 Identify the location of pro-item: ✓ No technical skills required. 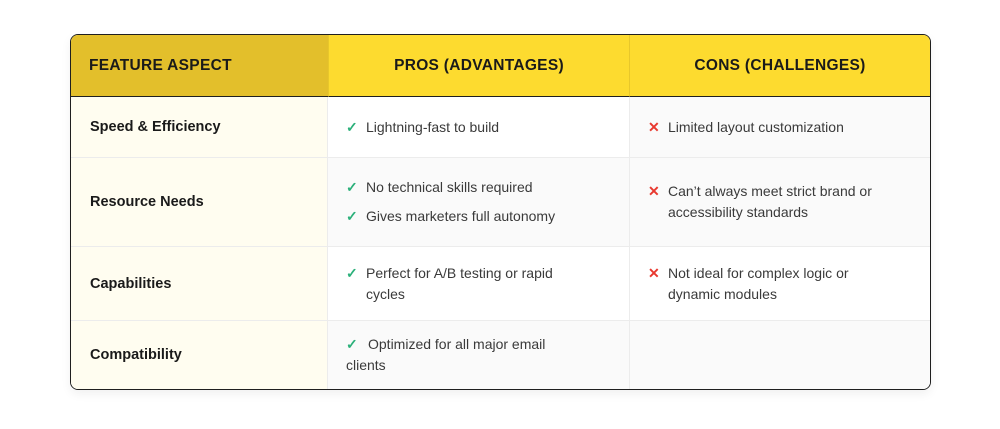
(478, 187).